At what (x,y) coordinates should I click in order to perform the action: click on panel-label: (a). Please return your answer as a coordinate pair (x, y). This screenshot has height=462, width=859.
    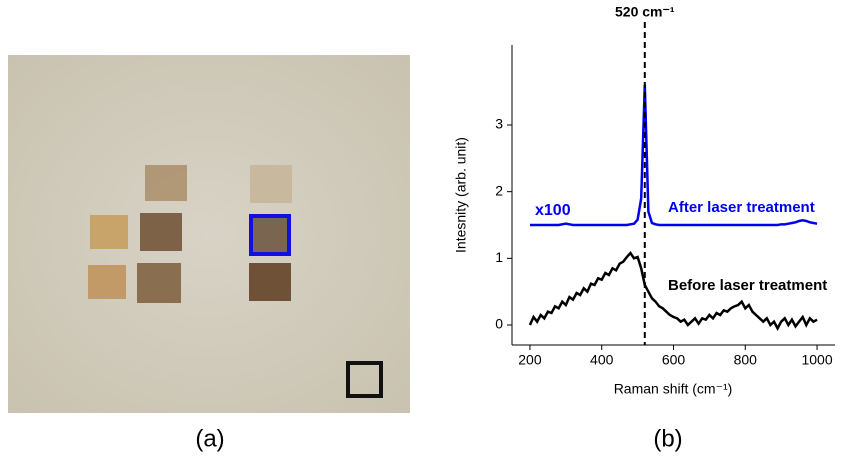
    Looking at the image, I should click on (209, 438).